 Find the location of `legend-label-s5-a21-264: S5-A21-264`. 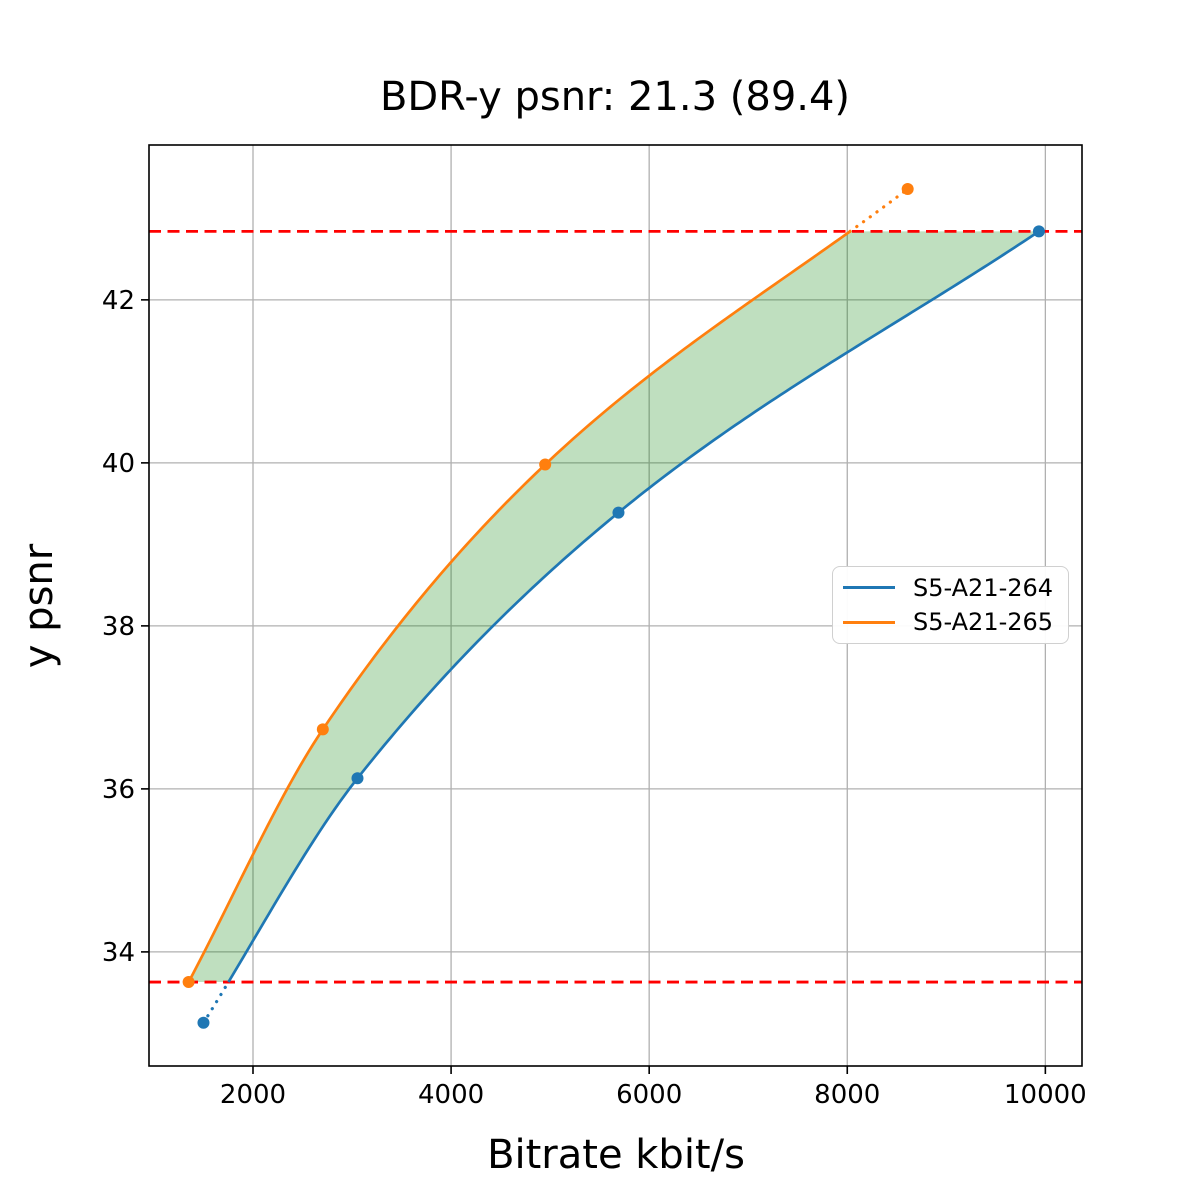

legend-label-s5-a21-264: S5-A21-264 is located at coordinates (983, 587).